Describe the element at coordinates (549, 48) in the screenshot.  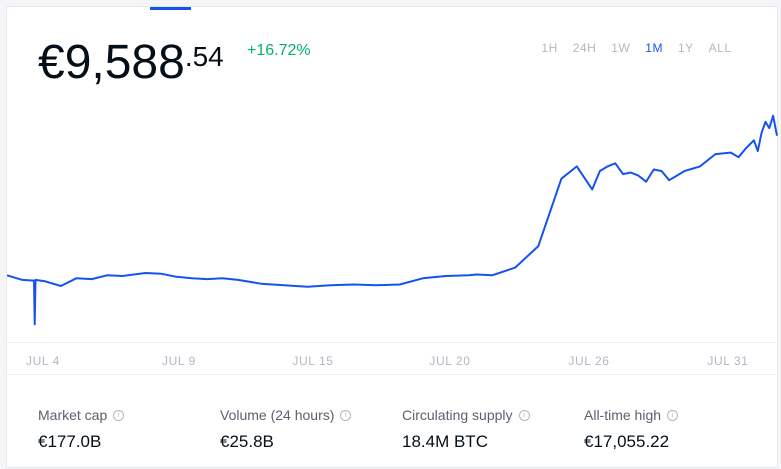
I see `range-1h: 1H` at that location.